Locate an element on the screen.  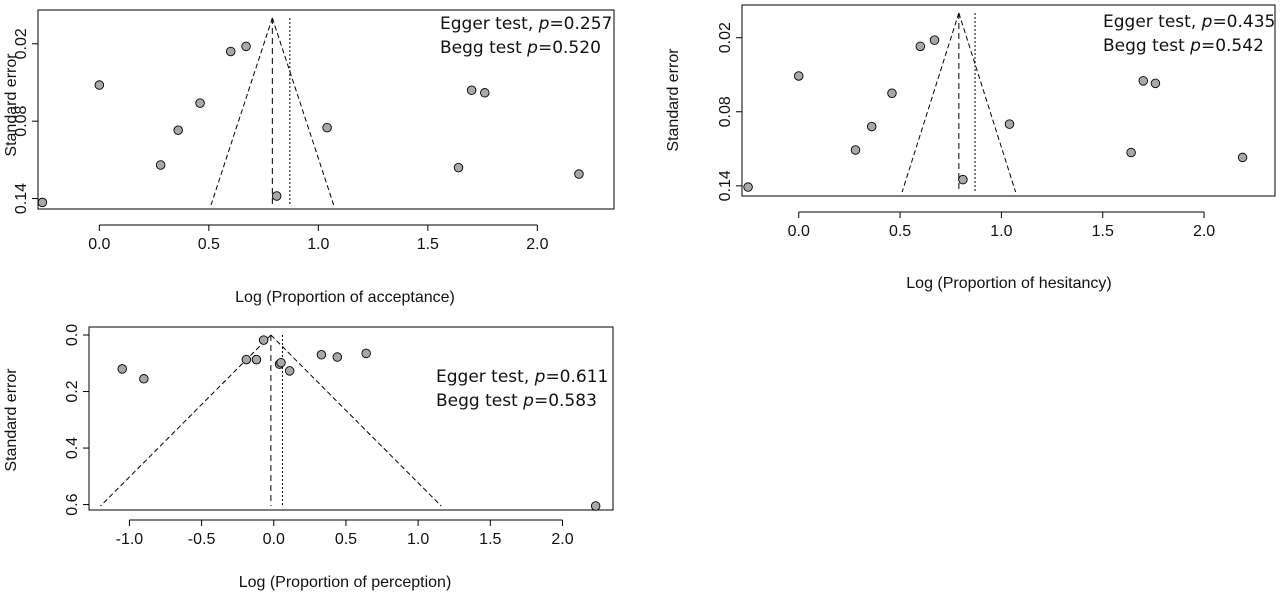
x-tick-label: -0.5 is located at coordinates (202, 539).